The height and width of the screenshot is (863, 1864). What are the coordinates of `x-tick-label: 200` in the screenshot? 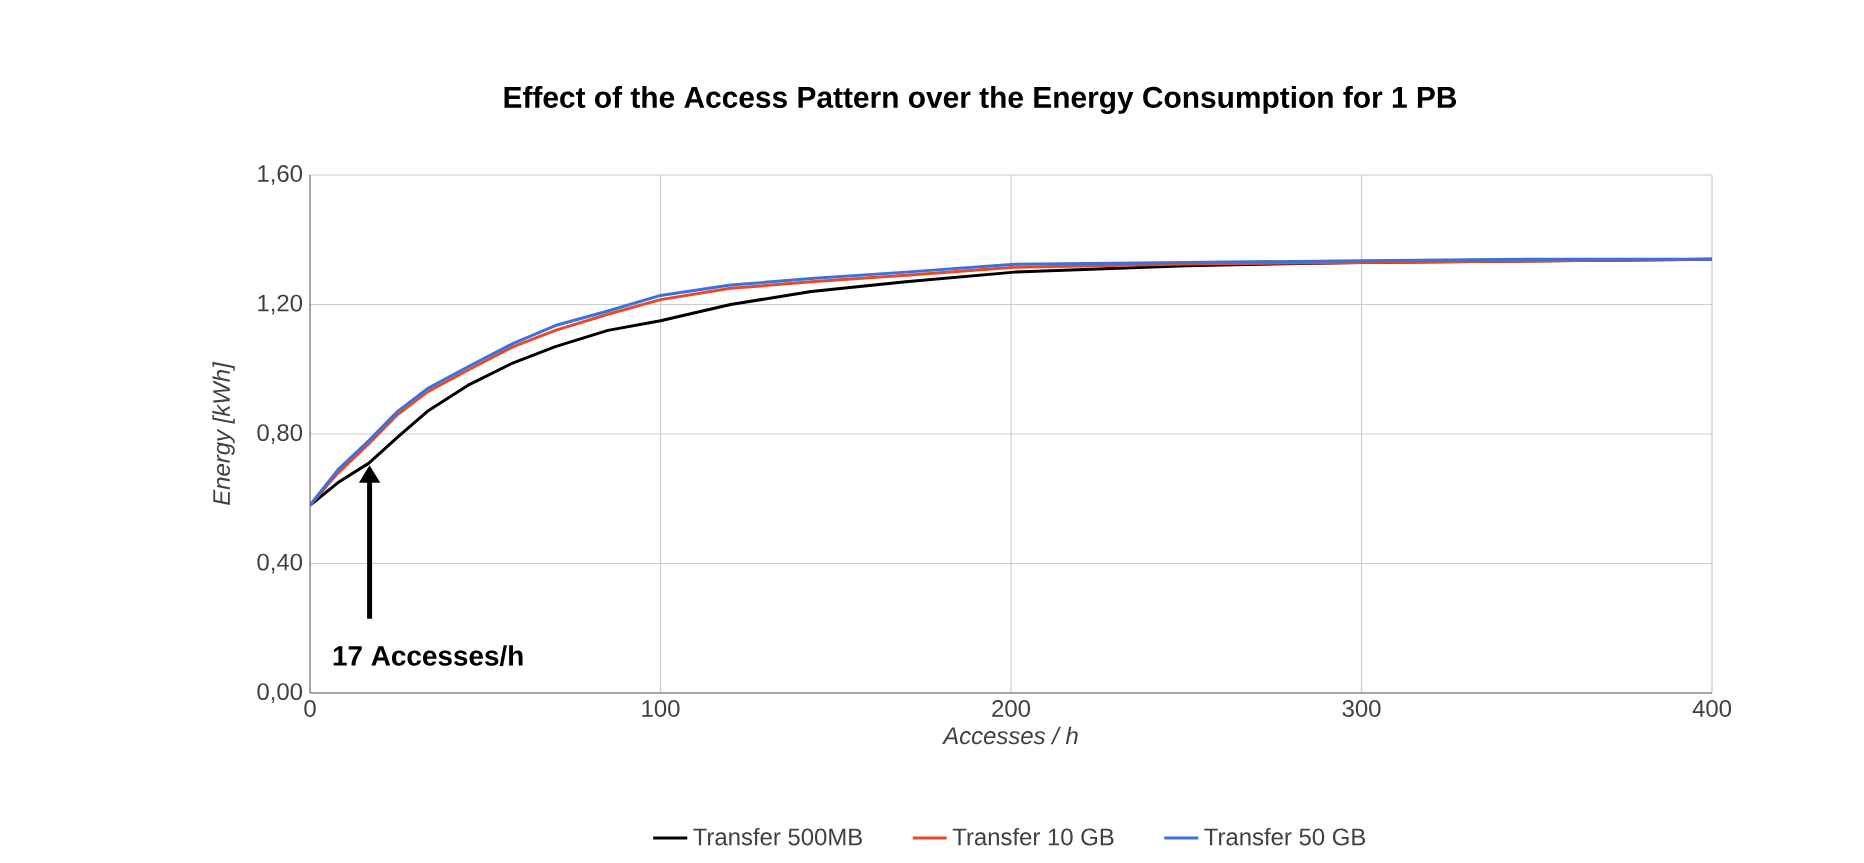 It's located at (1011, 708).